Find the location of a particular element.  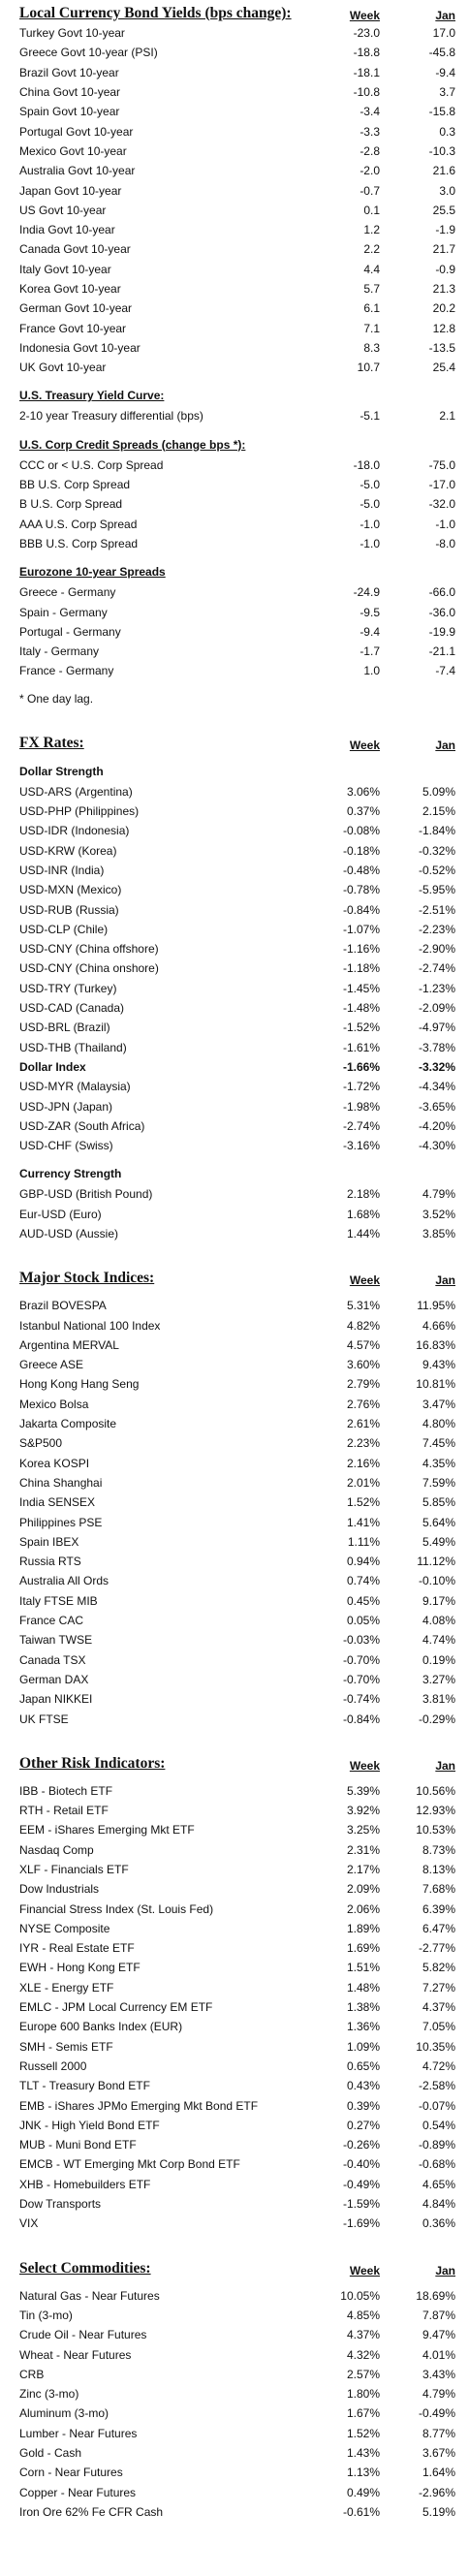

jan-value: 4.37% is located at coordinates (438, 2007).